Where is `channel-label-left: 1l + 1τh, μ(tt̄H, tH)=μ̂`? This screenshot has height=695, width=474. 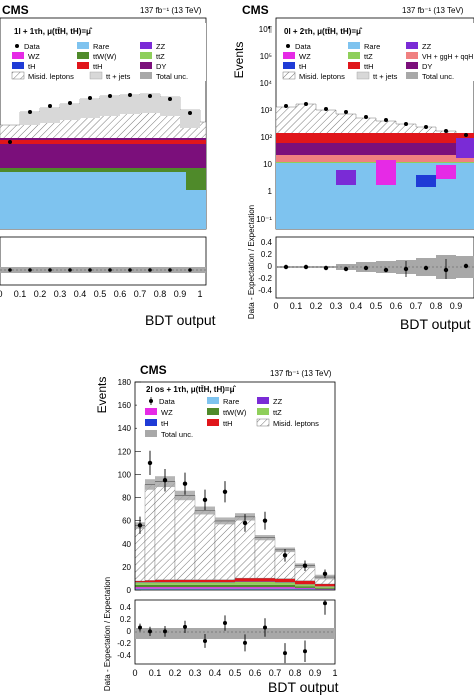 channel-label-left: 1l + 1τh, μ(tt̄H, tH)=μ̂ is located at coordinates (53, 31).